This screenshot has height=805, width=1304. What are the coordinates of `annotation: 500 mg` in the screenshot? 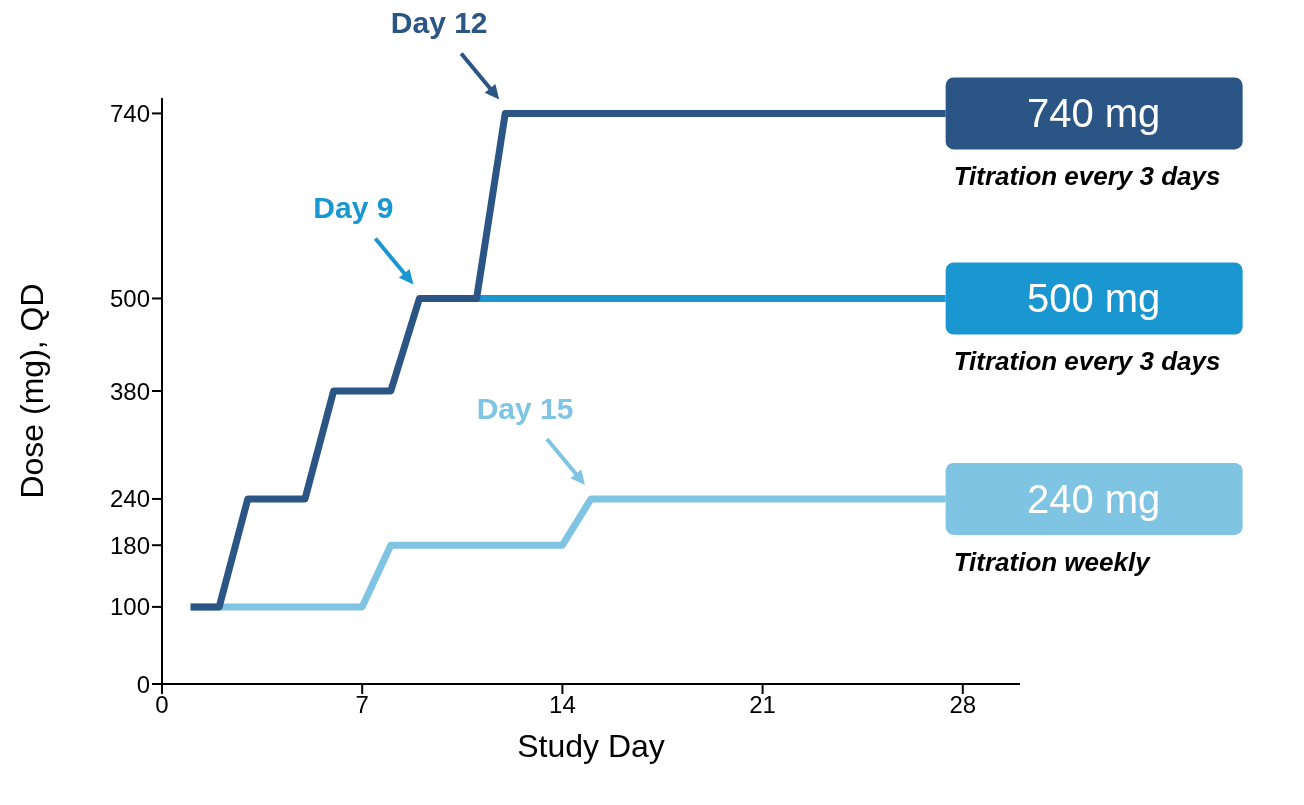 It's located at (1093, 298).